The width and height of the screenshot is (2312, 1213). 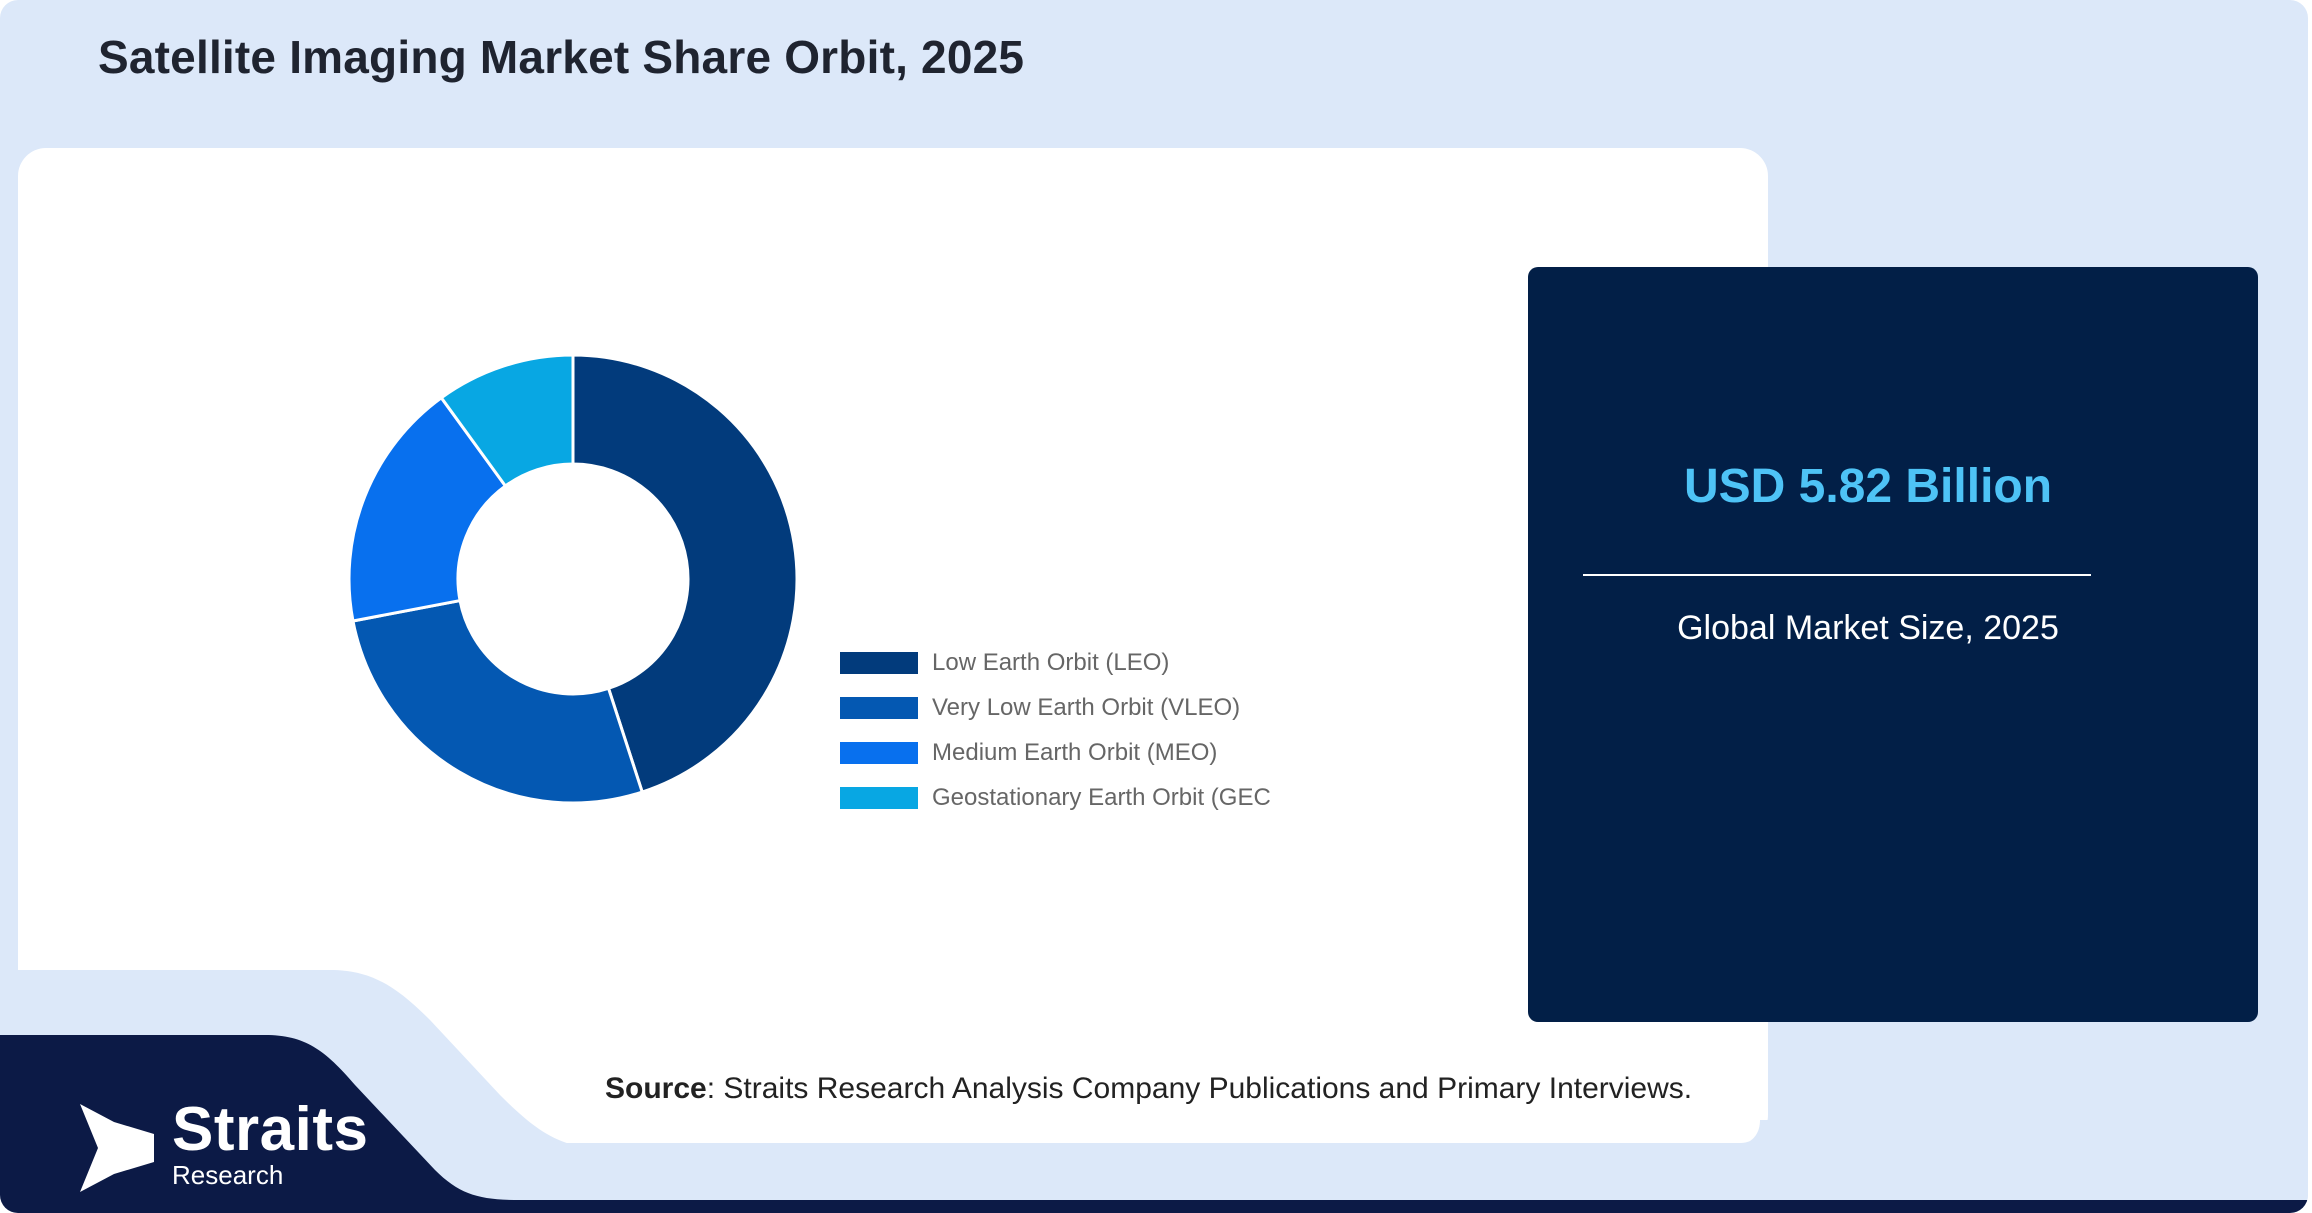 I want to click on legend-label: Low Earth Orbit (LEO), so click(x=1051, y=662).